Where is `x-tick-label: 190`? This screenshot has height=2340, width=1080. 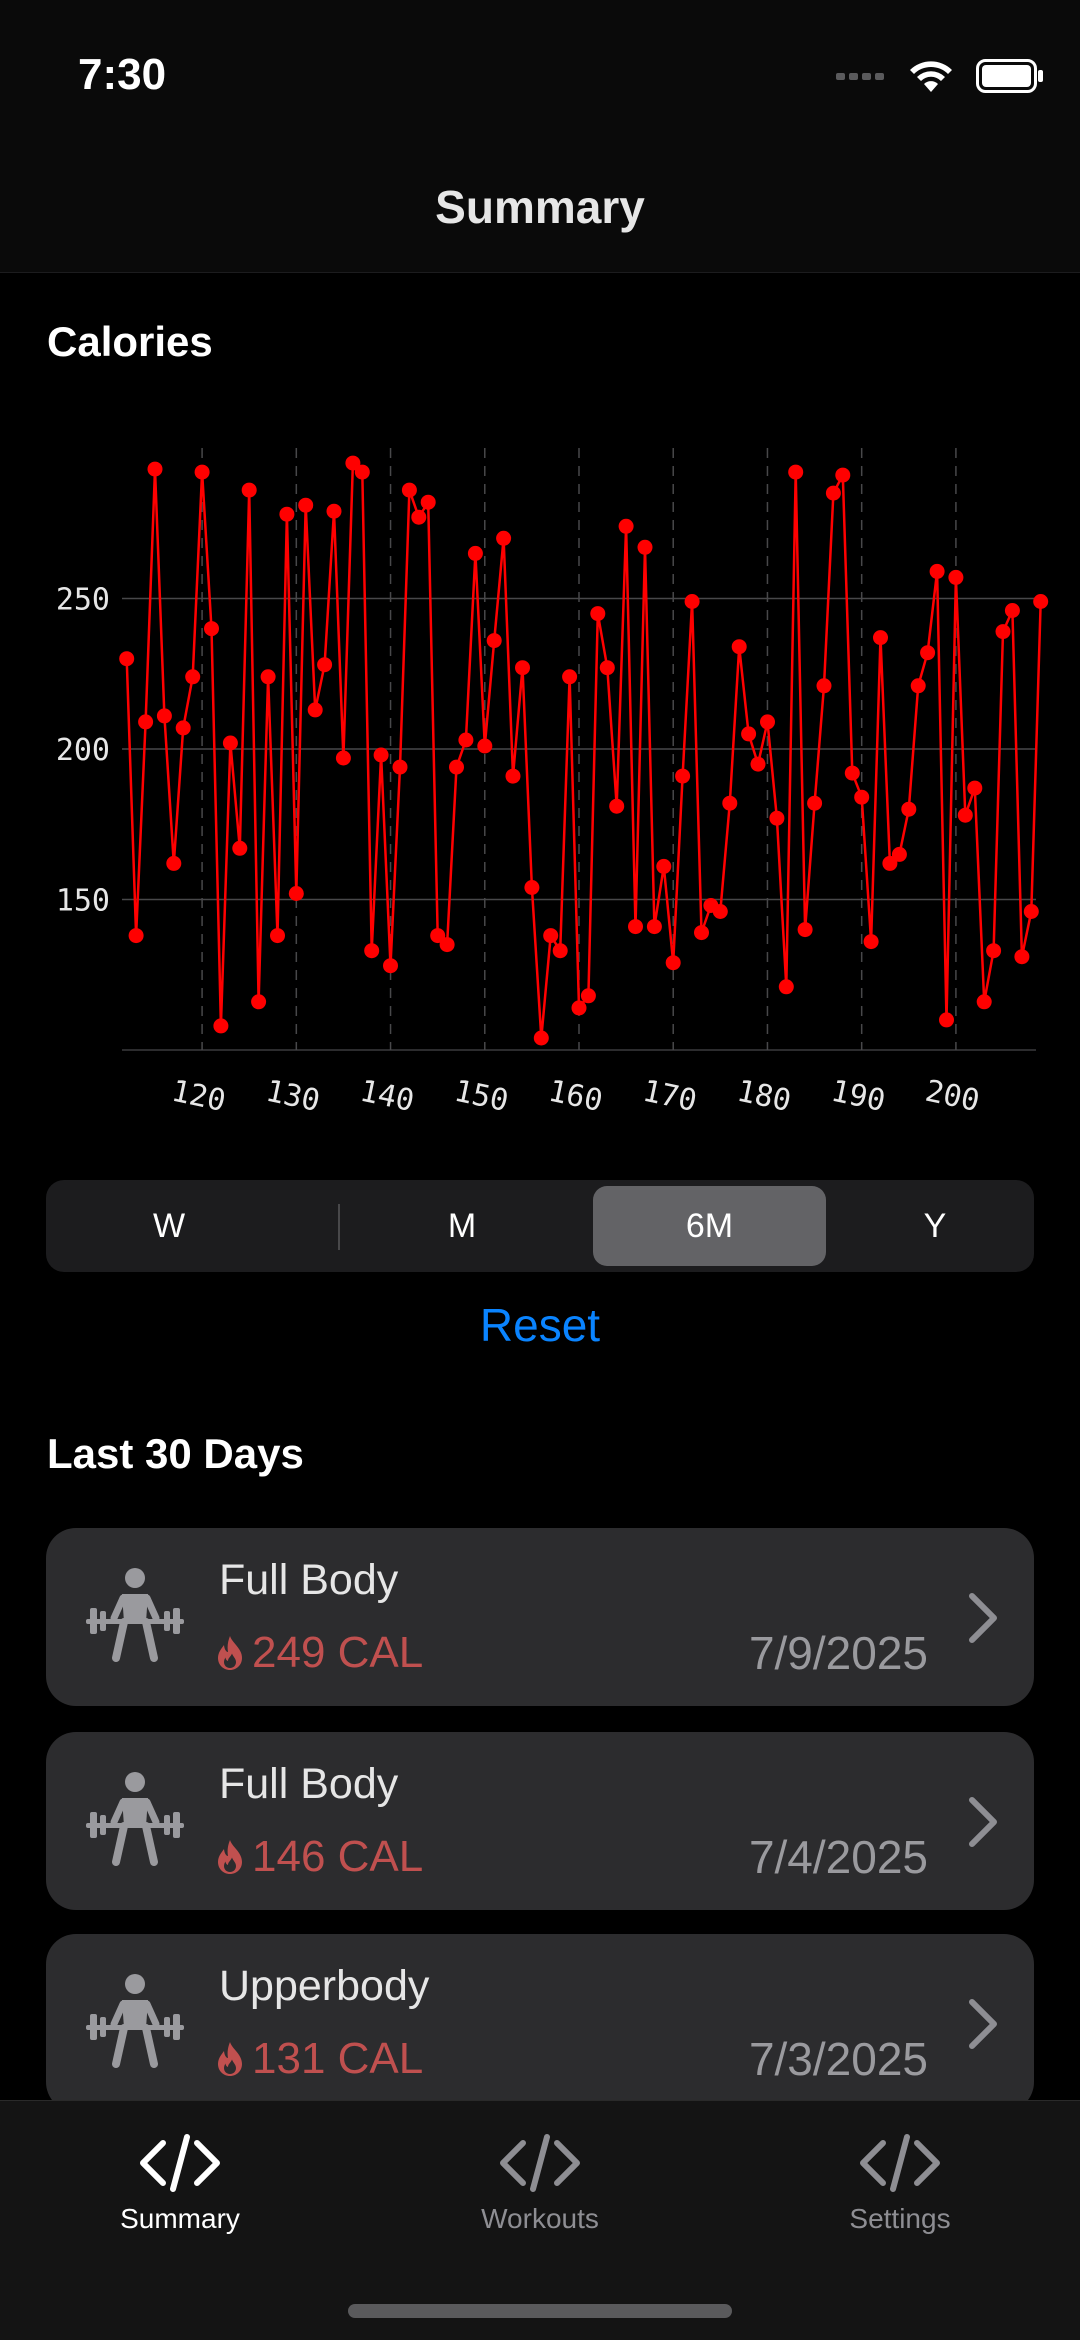 x-tick-label: 190 is located at coordinates (858, 1097).